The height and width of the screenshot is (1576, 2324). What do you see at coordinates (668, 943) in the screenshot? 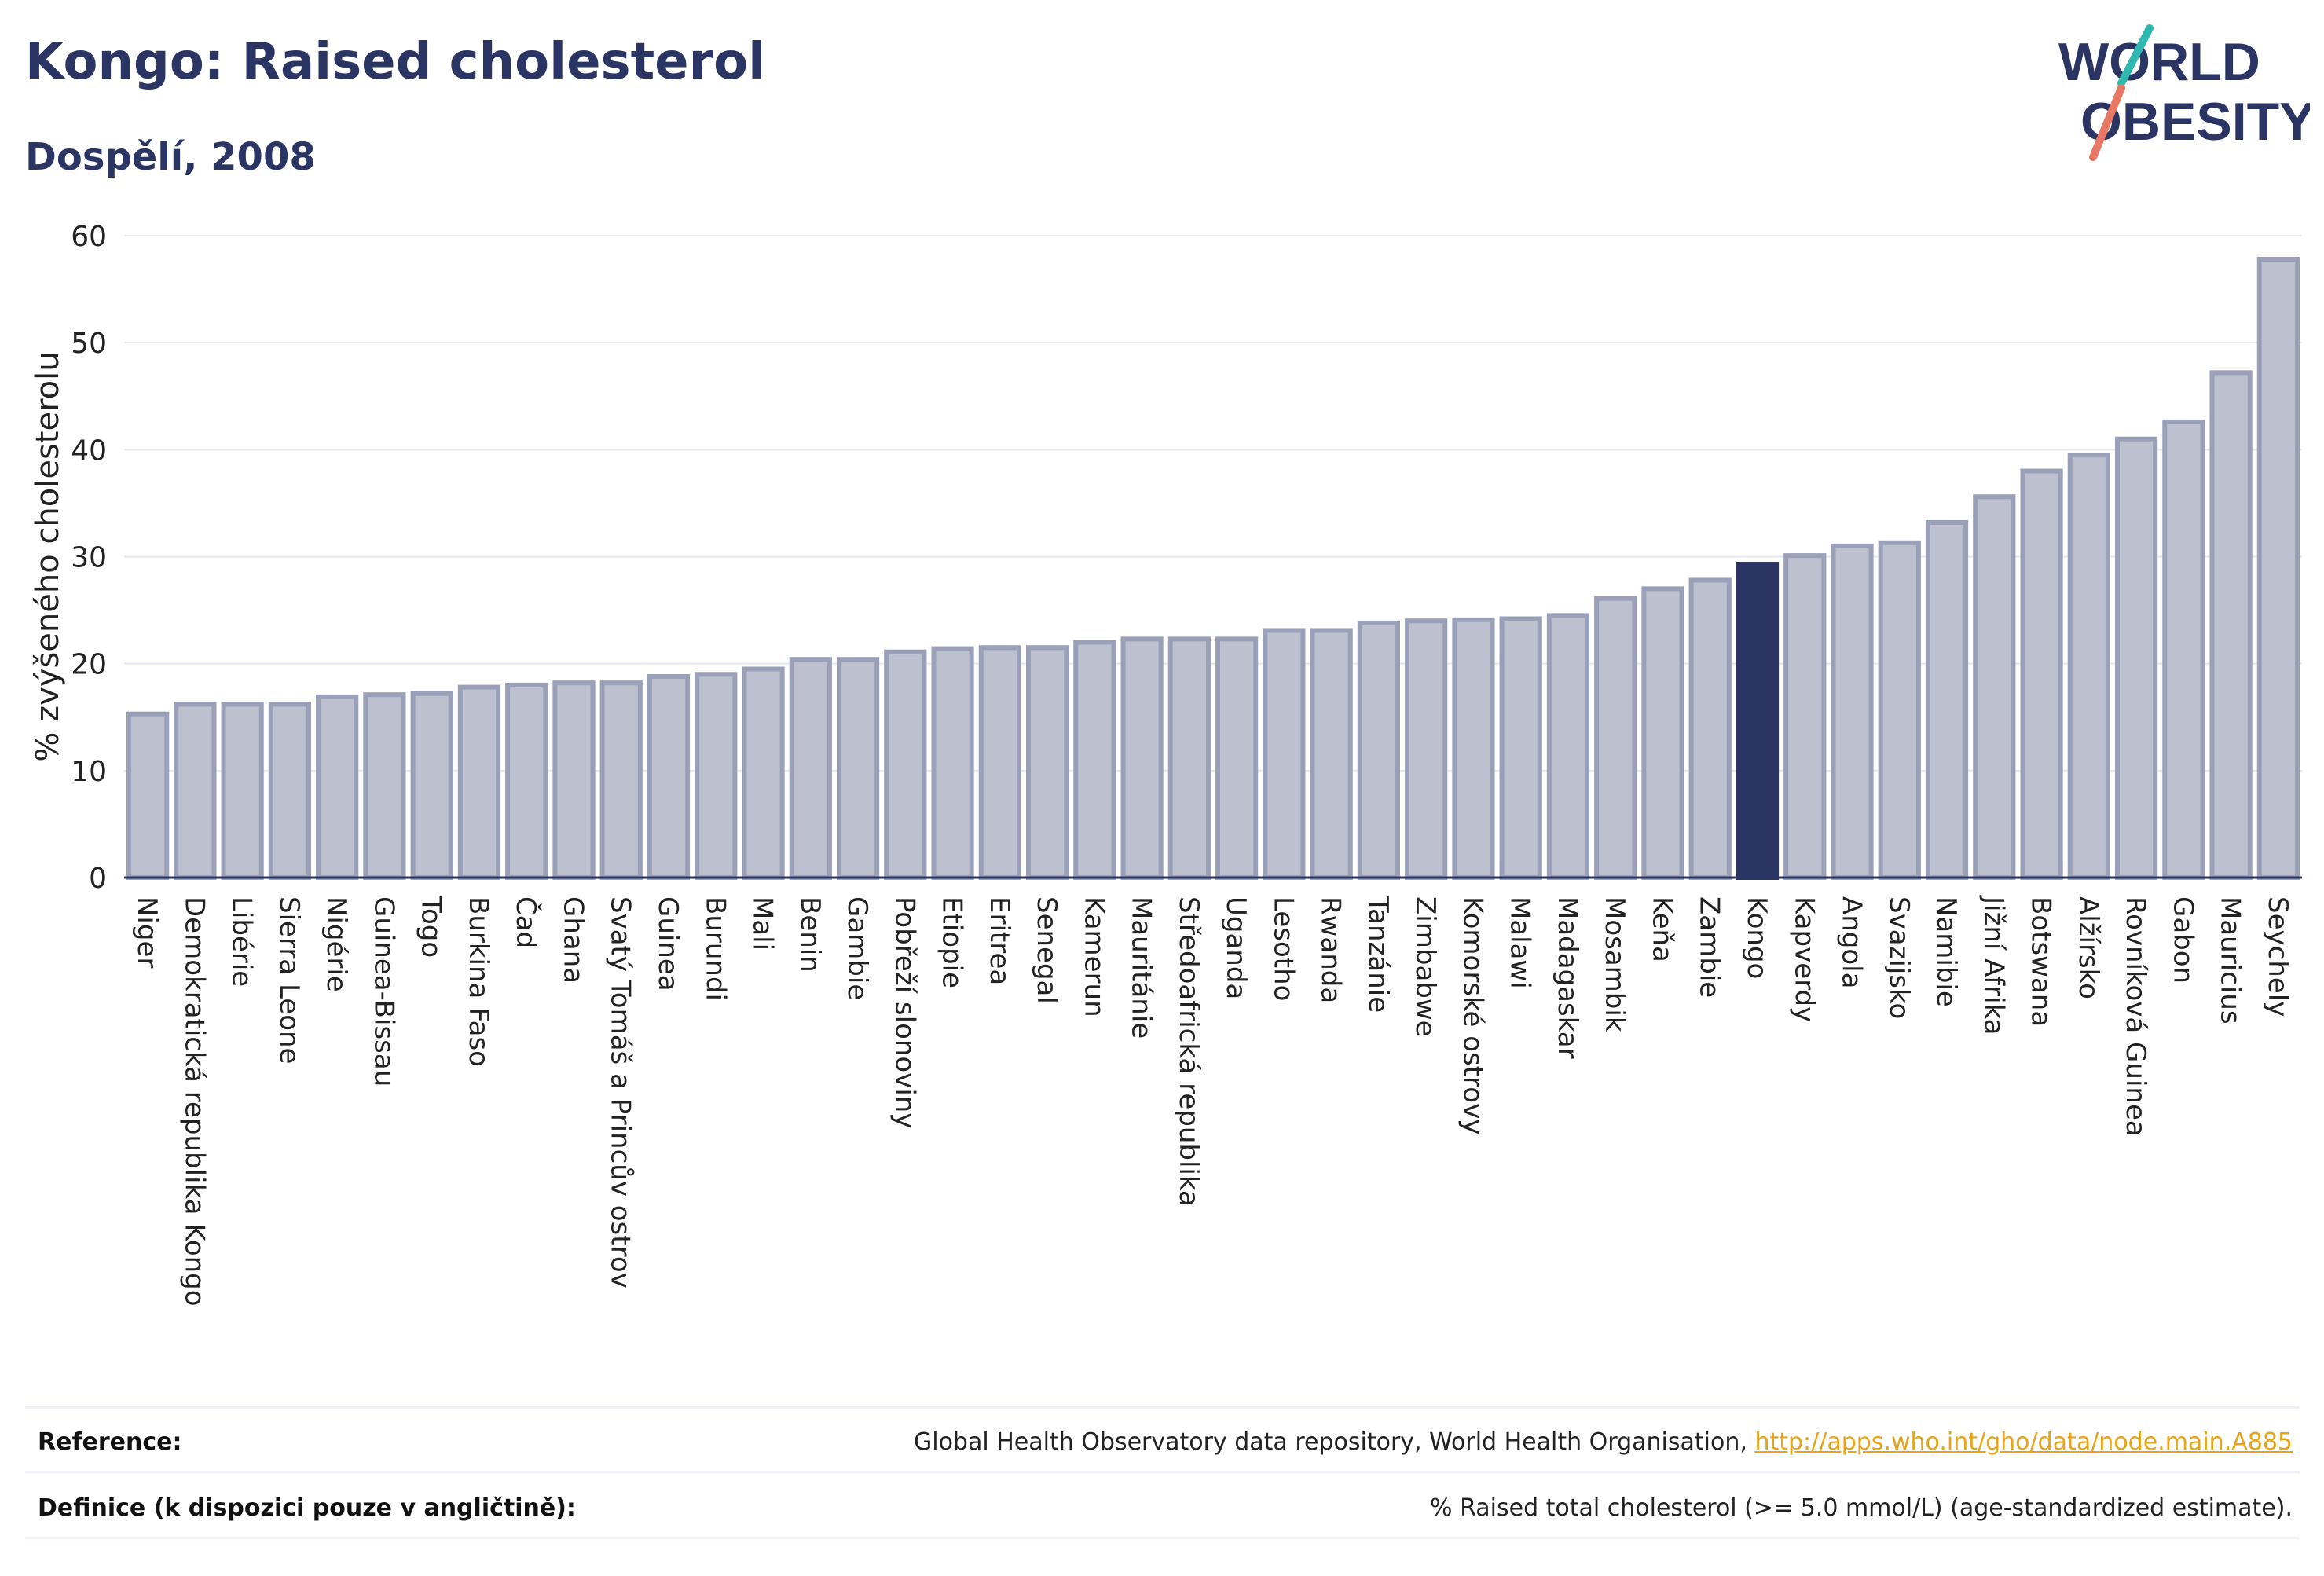
I see `x-tick-label: Guinea` at bounding box center [668, 943].